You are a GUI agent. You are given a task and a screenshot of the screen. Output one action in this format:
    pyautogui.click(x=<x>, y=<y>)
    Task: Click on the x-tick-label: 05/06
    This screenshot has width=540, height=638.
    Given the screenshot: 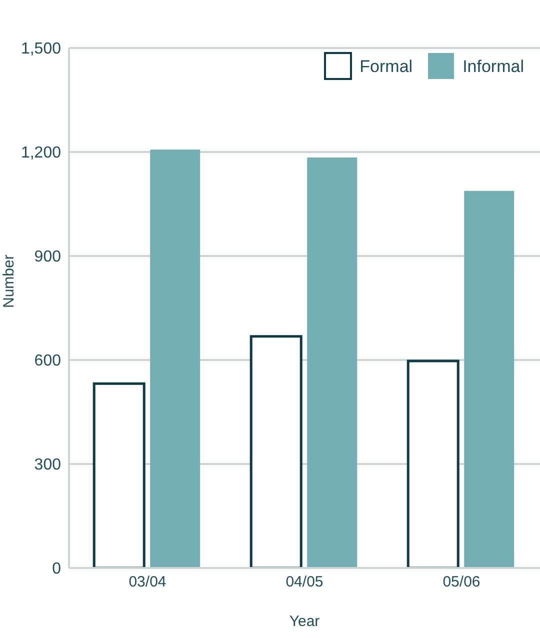 What is the action you would take?
    pyautogui.click(x=461, y=582)
    